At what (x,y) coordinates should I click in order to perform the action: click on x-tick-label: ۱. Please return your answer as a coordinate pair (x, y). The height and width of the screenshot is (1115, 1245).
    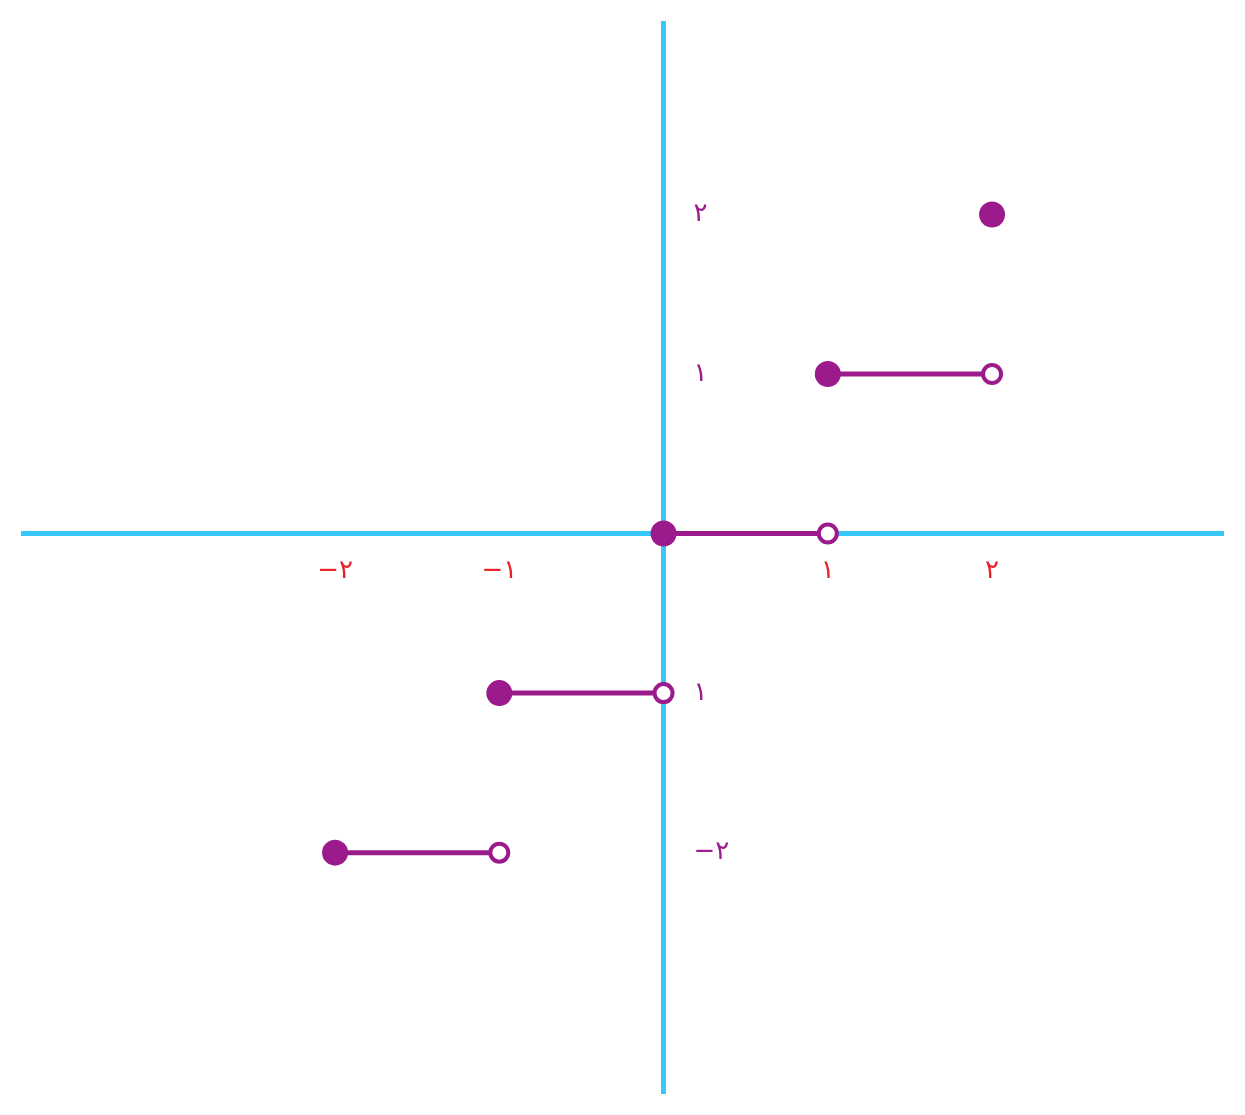
    Looking at the image, I should click on (827, 568).